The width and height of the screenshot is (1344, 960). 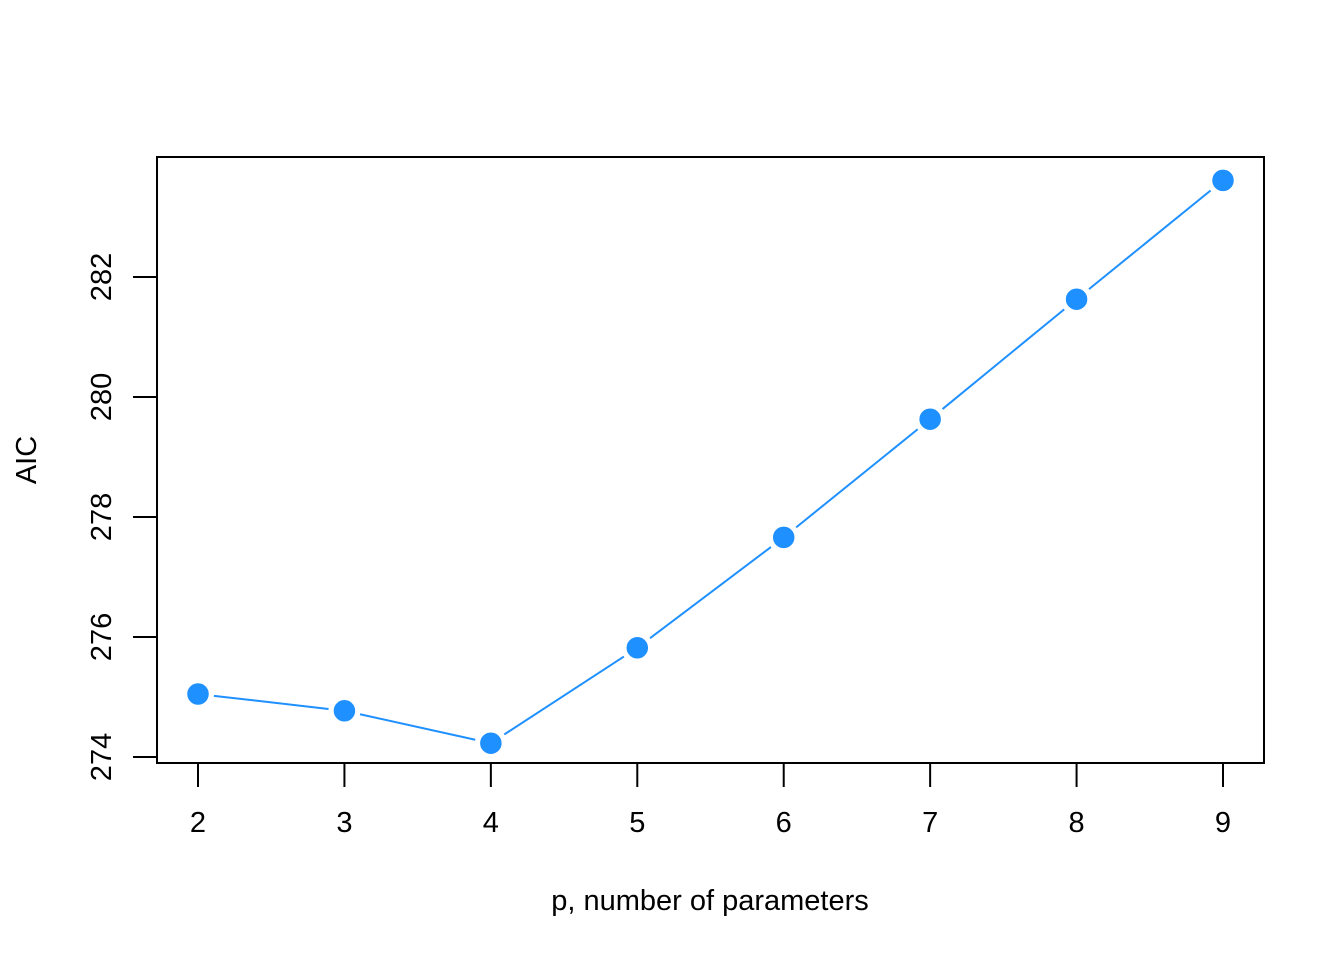 I want to click on y-tick-label: 278, so click(x=102, y=517).